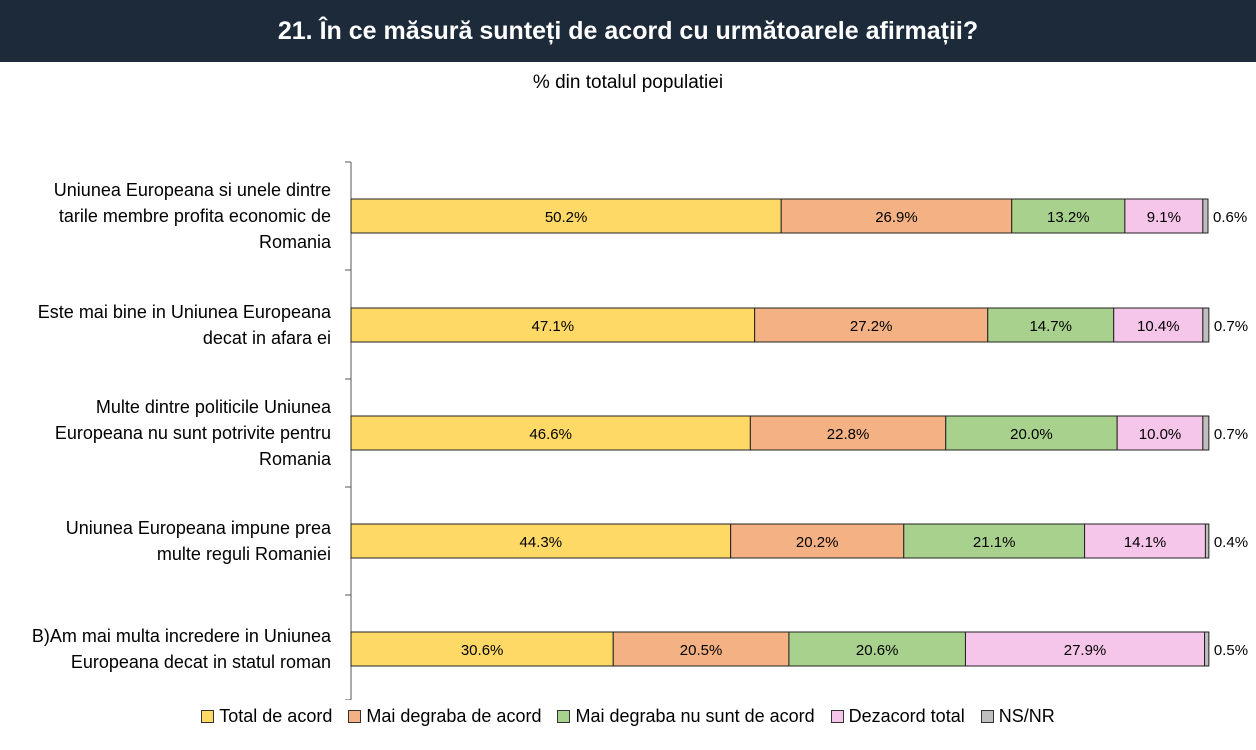 This screenshot has height=750, width=1256. I want to click on legend-item: Mai degraba nu sunt de acord, so click(686, 716).